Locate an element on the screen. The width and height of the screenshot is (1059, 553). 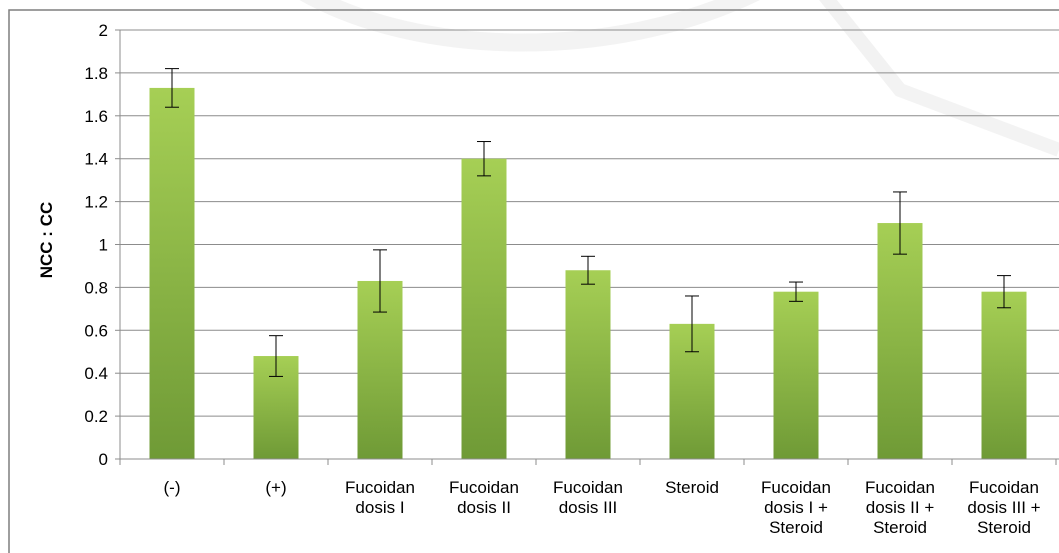
y-tick-label: 1.4 is located at coordinates (96, 159).